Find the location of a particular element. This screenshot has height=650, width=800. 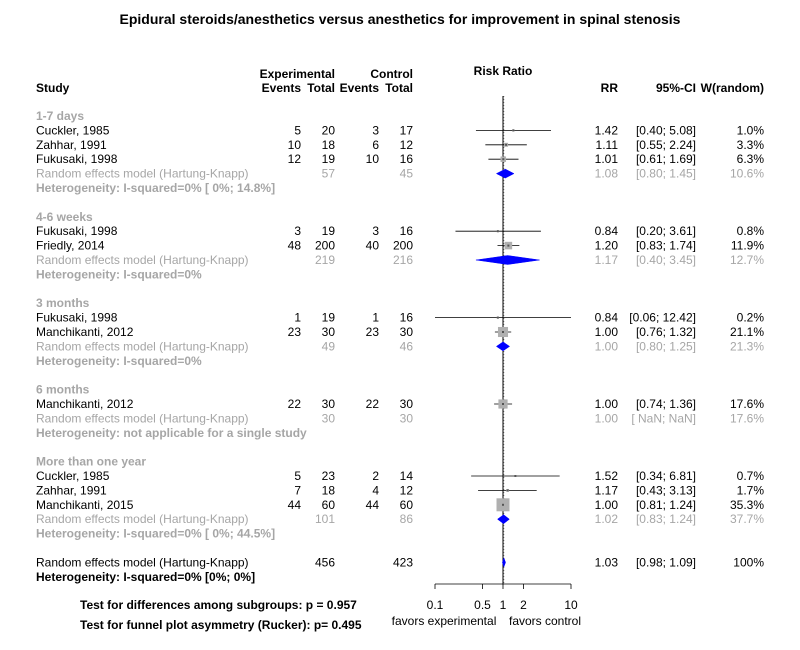

exp-events: 23 is located at coordinates (295, 332).